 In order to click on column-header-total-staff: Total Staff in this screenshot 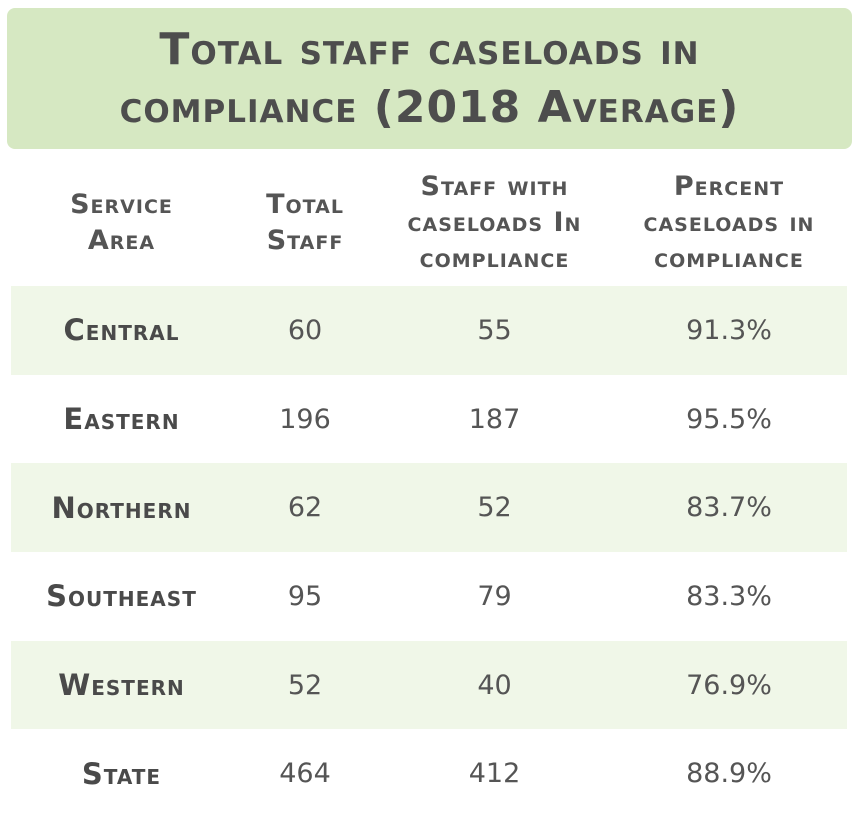, I will do `click(305, 223)`.